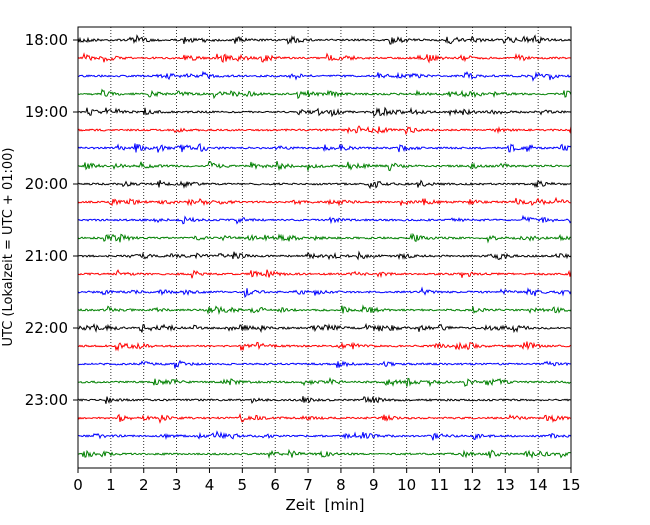 This screenshot has width=650, height=525. What do you see at coordinates (46, 328) in the screenshot?
I see `y-tick-label: 22:00` at bounding box center [46, 328].